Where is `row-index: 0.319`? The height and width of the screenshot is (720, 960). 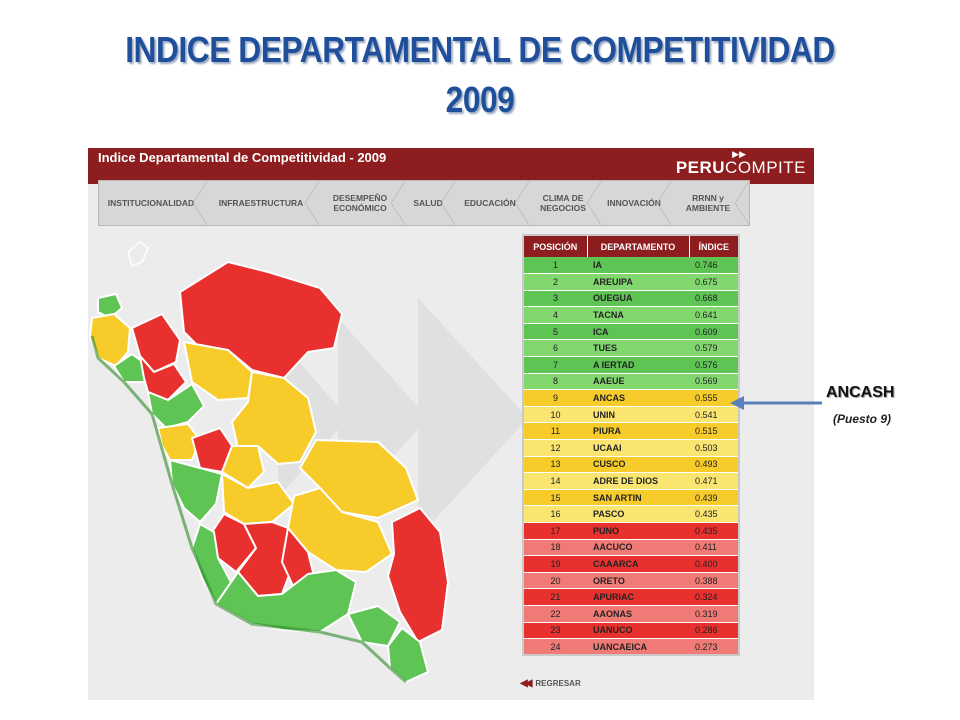
row-index: 0.319 is located at coordinates (714, 614).